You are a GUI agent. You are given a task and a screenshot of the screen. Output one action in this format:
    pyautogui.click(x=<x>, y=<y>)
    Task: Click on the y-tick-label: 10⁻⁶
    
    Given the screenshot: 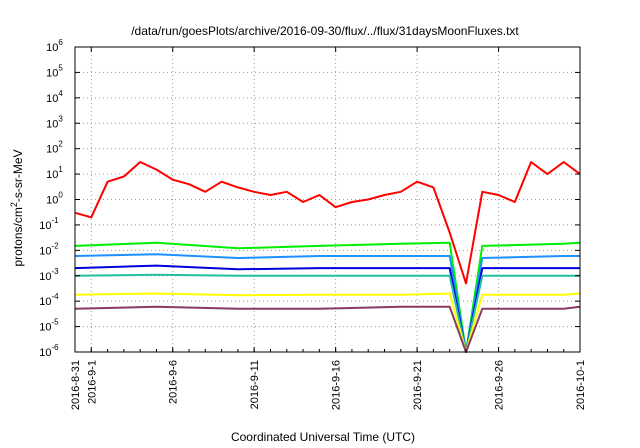 What is the action you would take?
    pyautogui.click(x=49, y=351)
    